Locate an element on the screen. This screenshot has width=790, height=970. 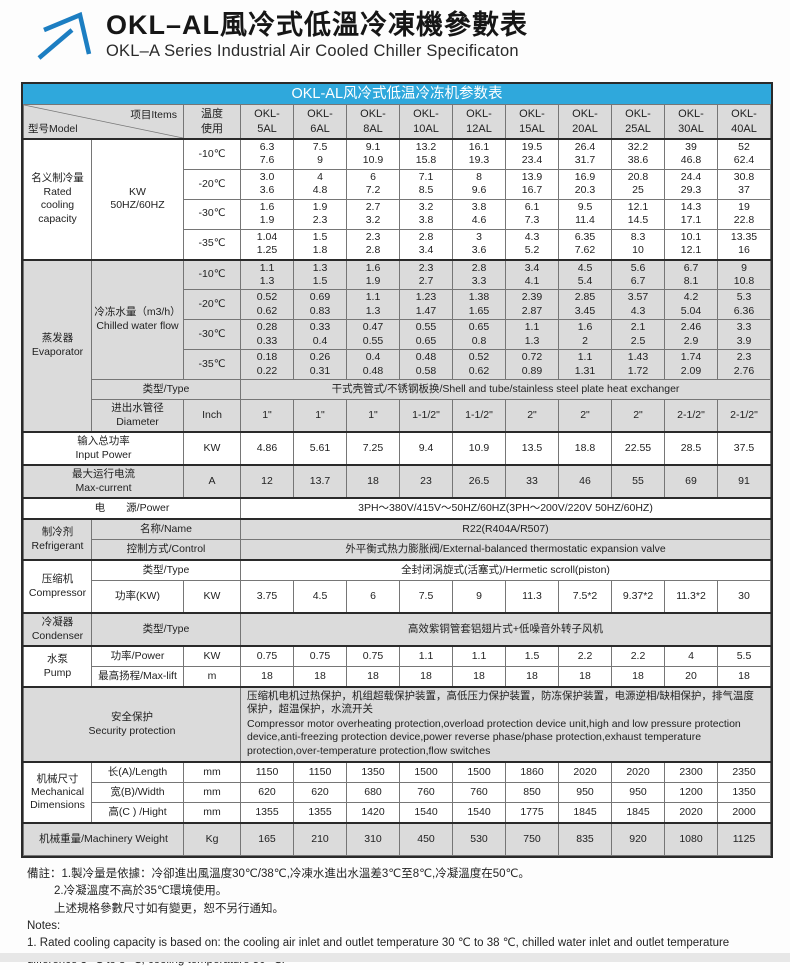
value-cell: 7.25 is located at coordinates (373, 448).